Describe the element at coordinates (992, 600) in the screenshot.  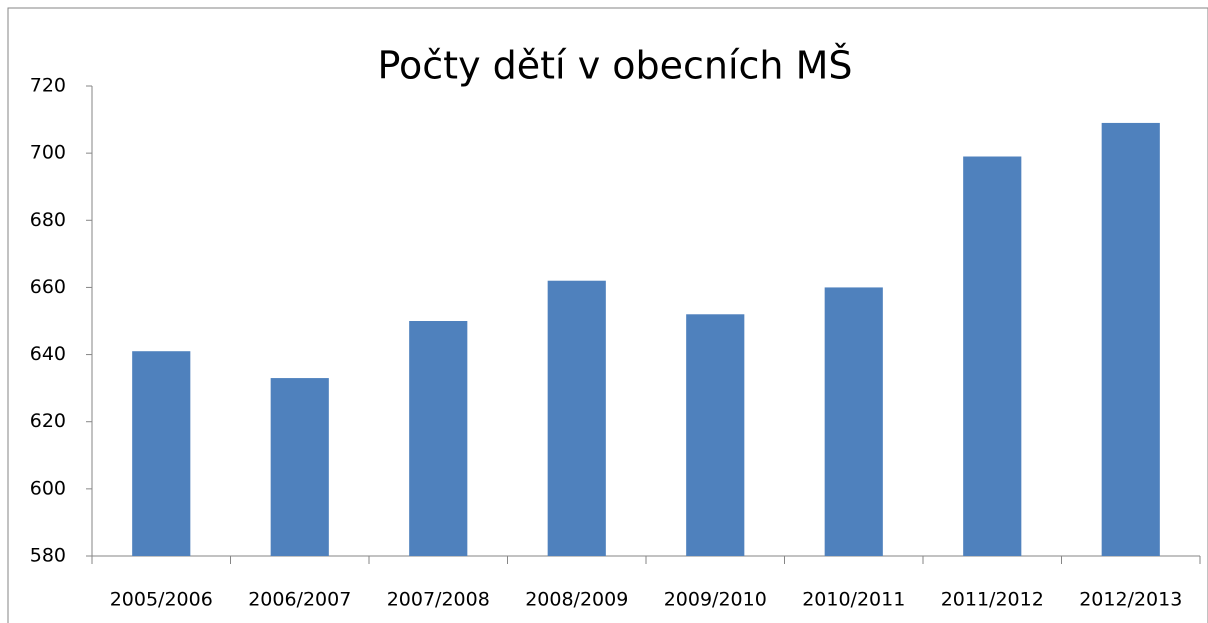
I see `x-tick-label: 2011/2012` at that location.